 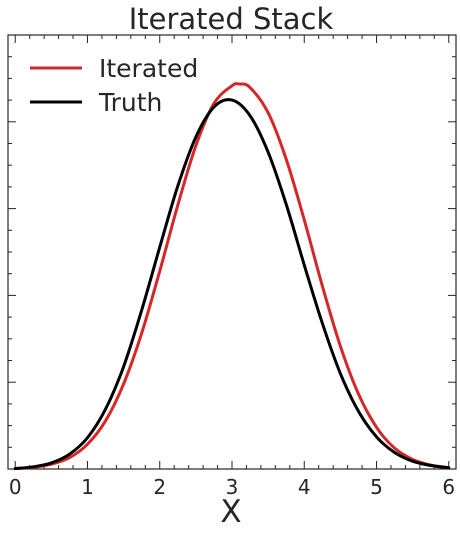 I want to click on x-tick-label: 0, so click(x=15, y=487).